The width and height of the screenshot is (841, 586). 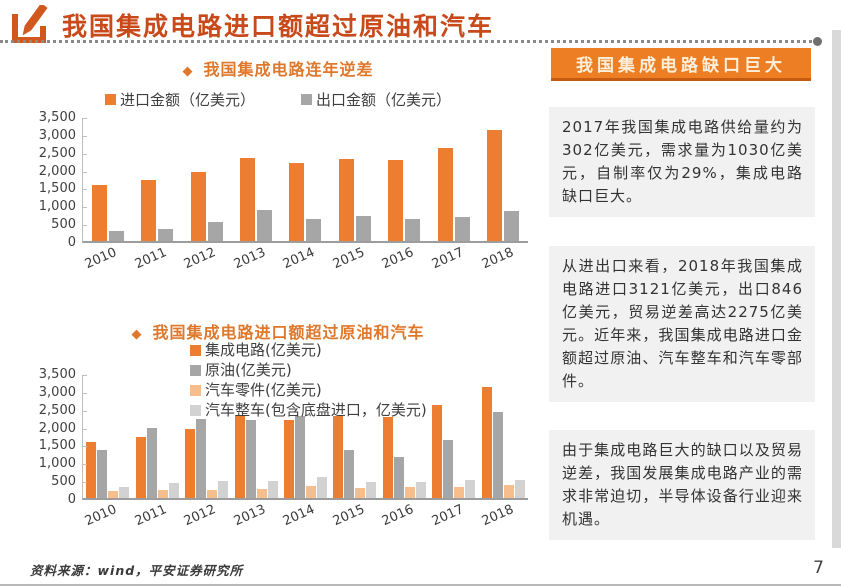 I want to click on legend-item: 原油(亿美元), so click(x=308, y=370).